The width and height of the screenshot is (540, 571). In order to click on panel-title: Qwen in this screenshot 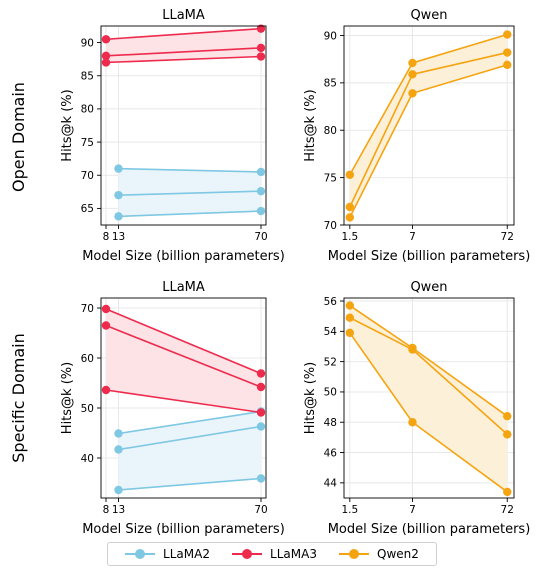, I will do `click(428, 287)`.